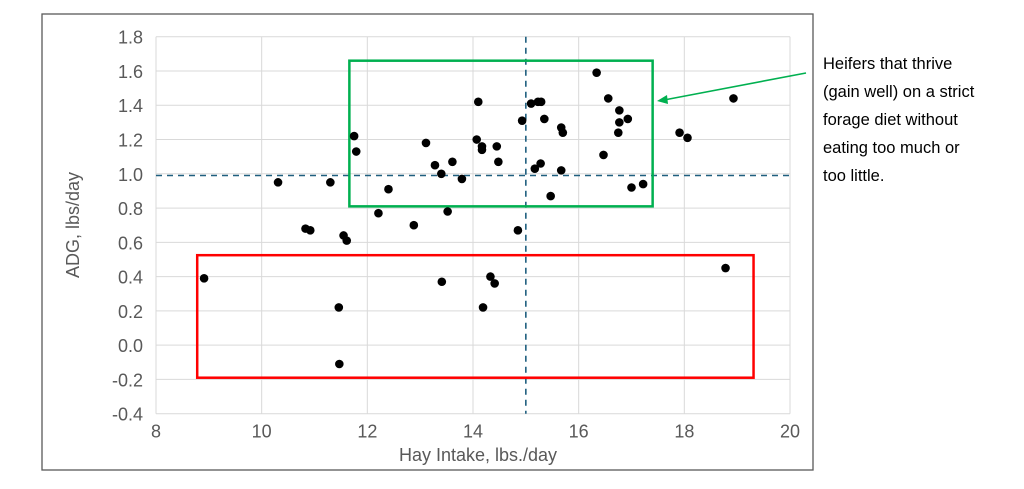  What do you see at coordinates (854, 176) in the screenshot?
I see `annotation-line: too little.` at bounding box center [854, 176].